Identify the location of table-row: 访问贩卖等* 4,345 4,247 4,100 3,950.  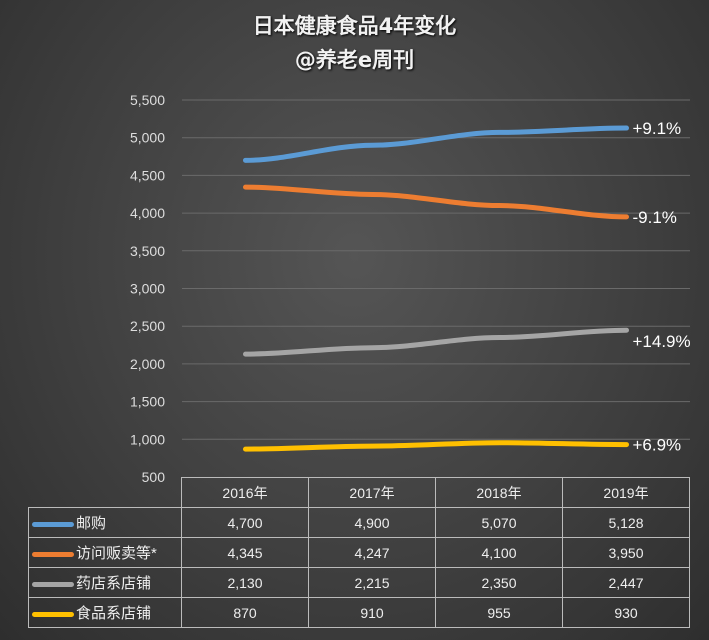
(359, 552).